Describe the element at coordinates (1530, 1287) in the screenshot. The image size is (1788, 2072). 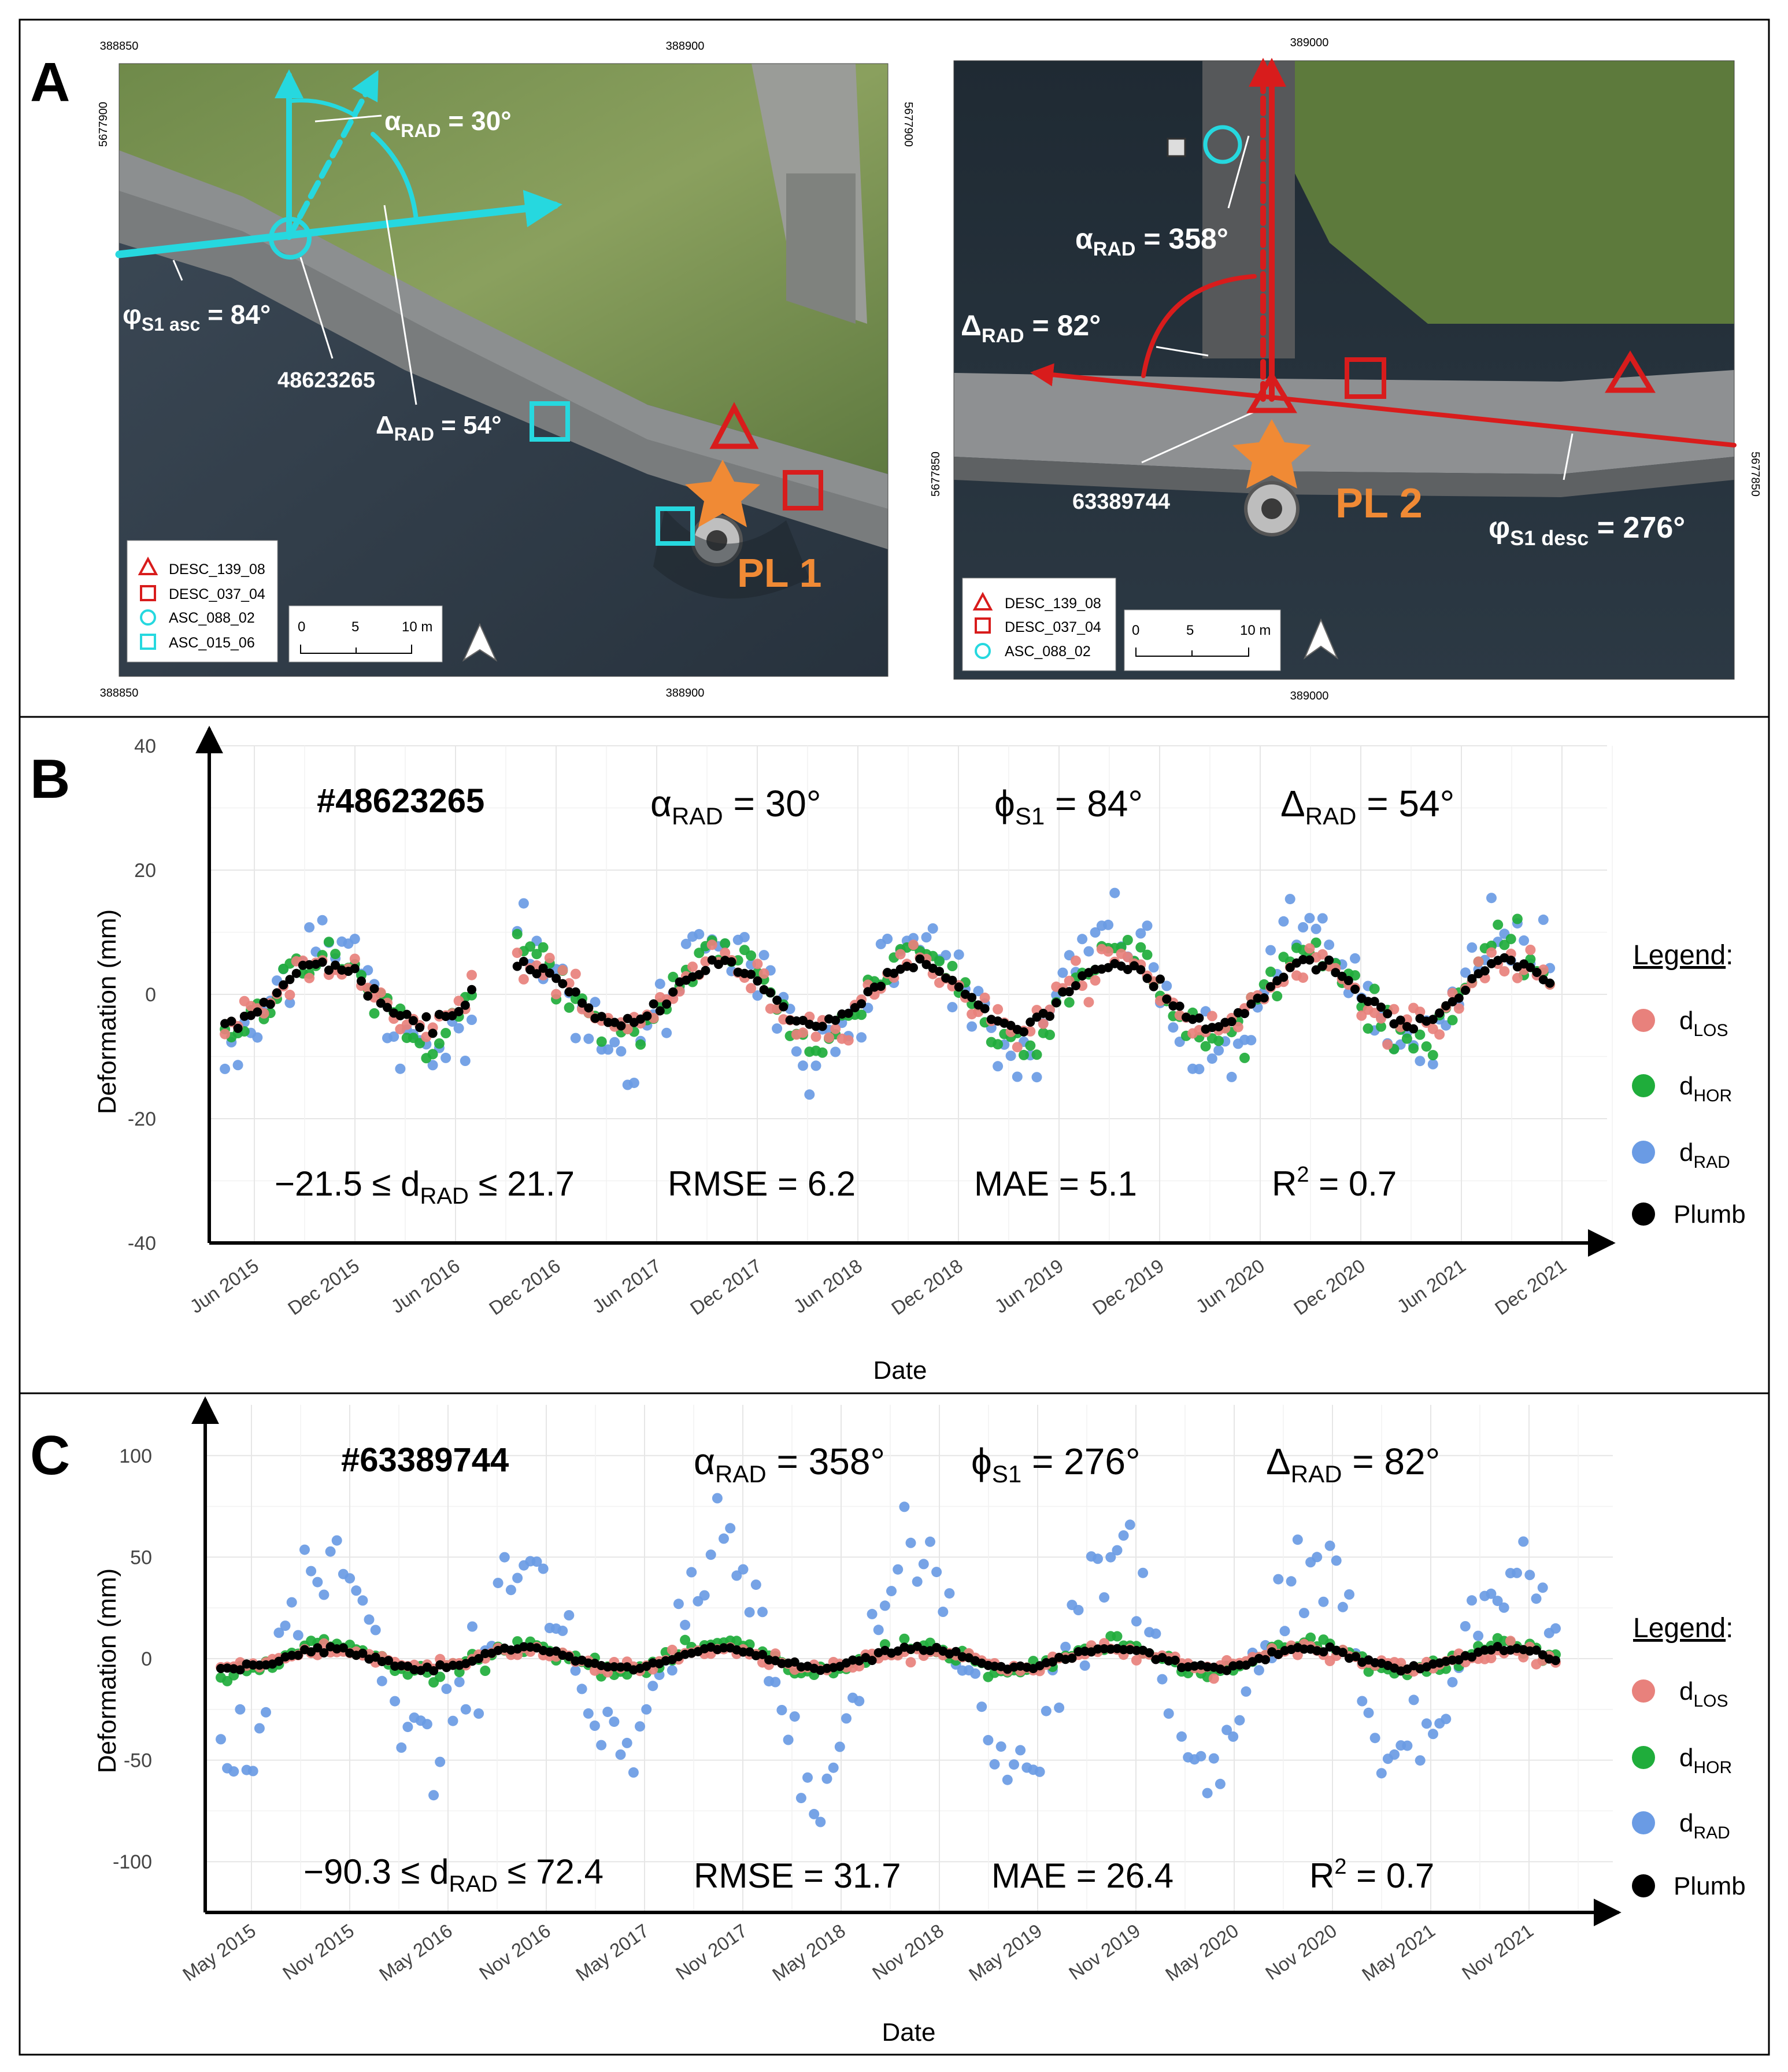
I see `x-tick-label: Dec 2021` at that location.